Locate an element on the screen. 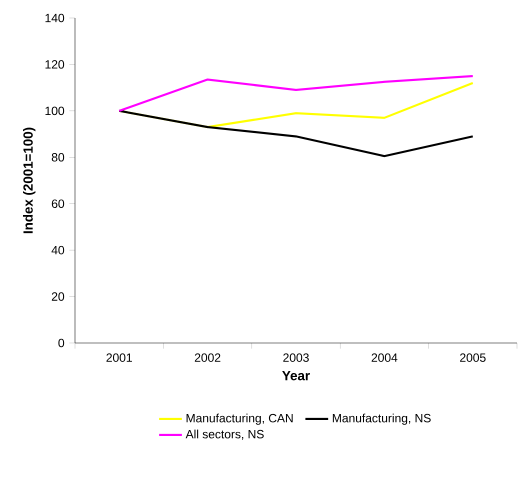 This screenshot has width=519, height=477. x-axis-title: Year is located at coordinates (296, 375).